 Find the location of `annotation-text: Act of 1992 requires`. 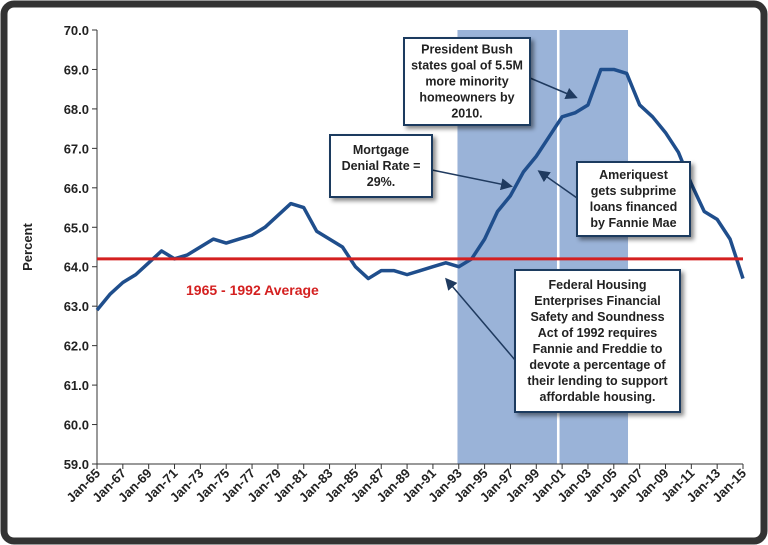

annotation-text: Act of 1992 requires is located at coordinates (598, 333).